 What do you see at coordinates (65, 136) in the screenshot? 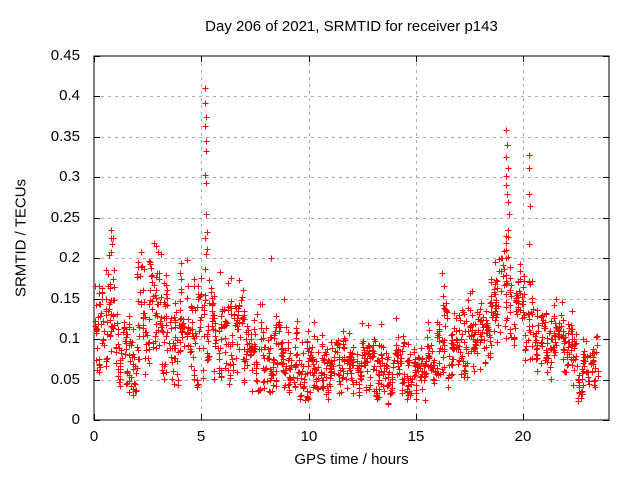
I see `y-tick-label: 0.35` at bounding box center [65, 136].